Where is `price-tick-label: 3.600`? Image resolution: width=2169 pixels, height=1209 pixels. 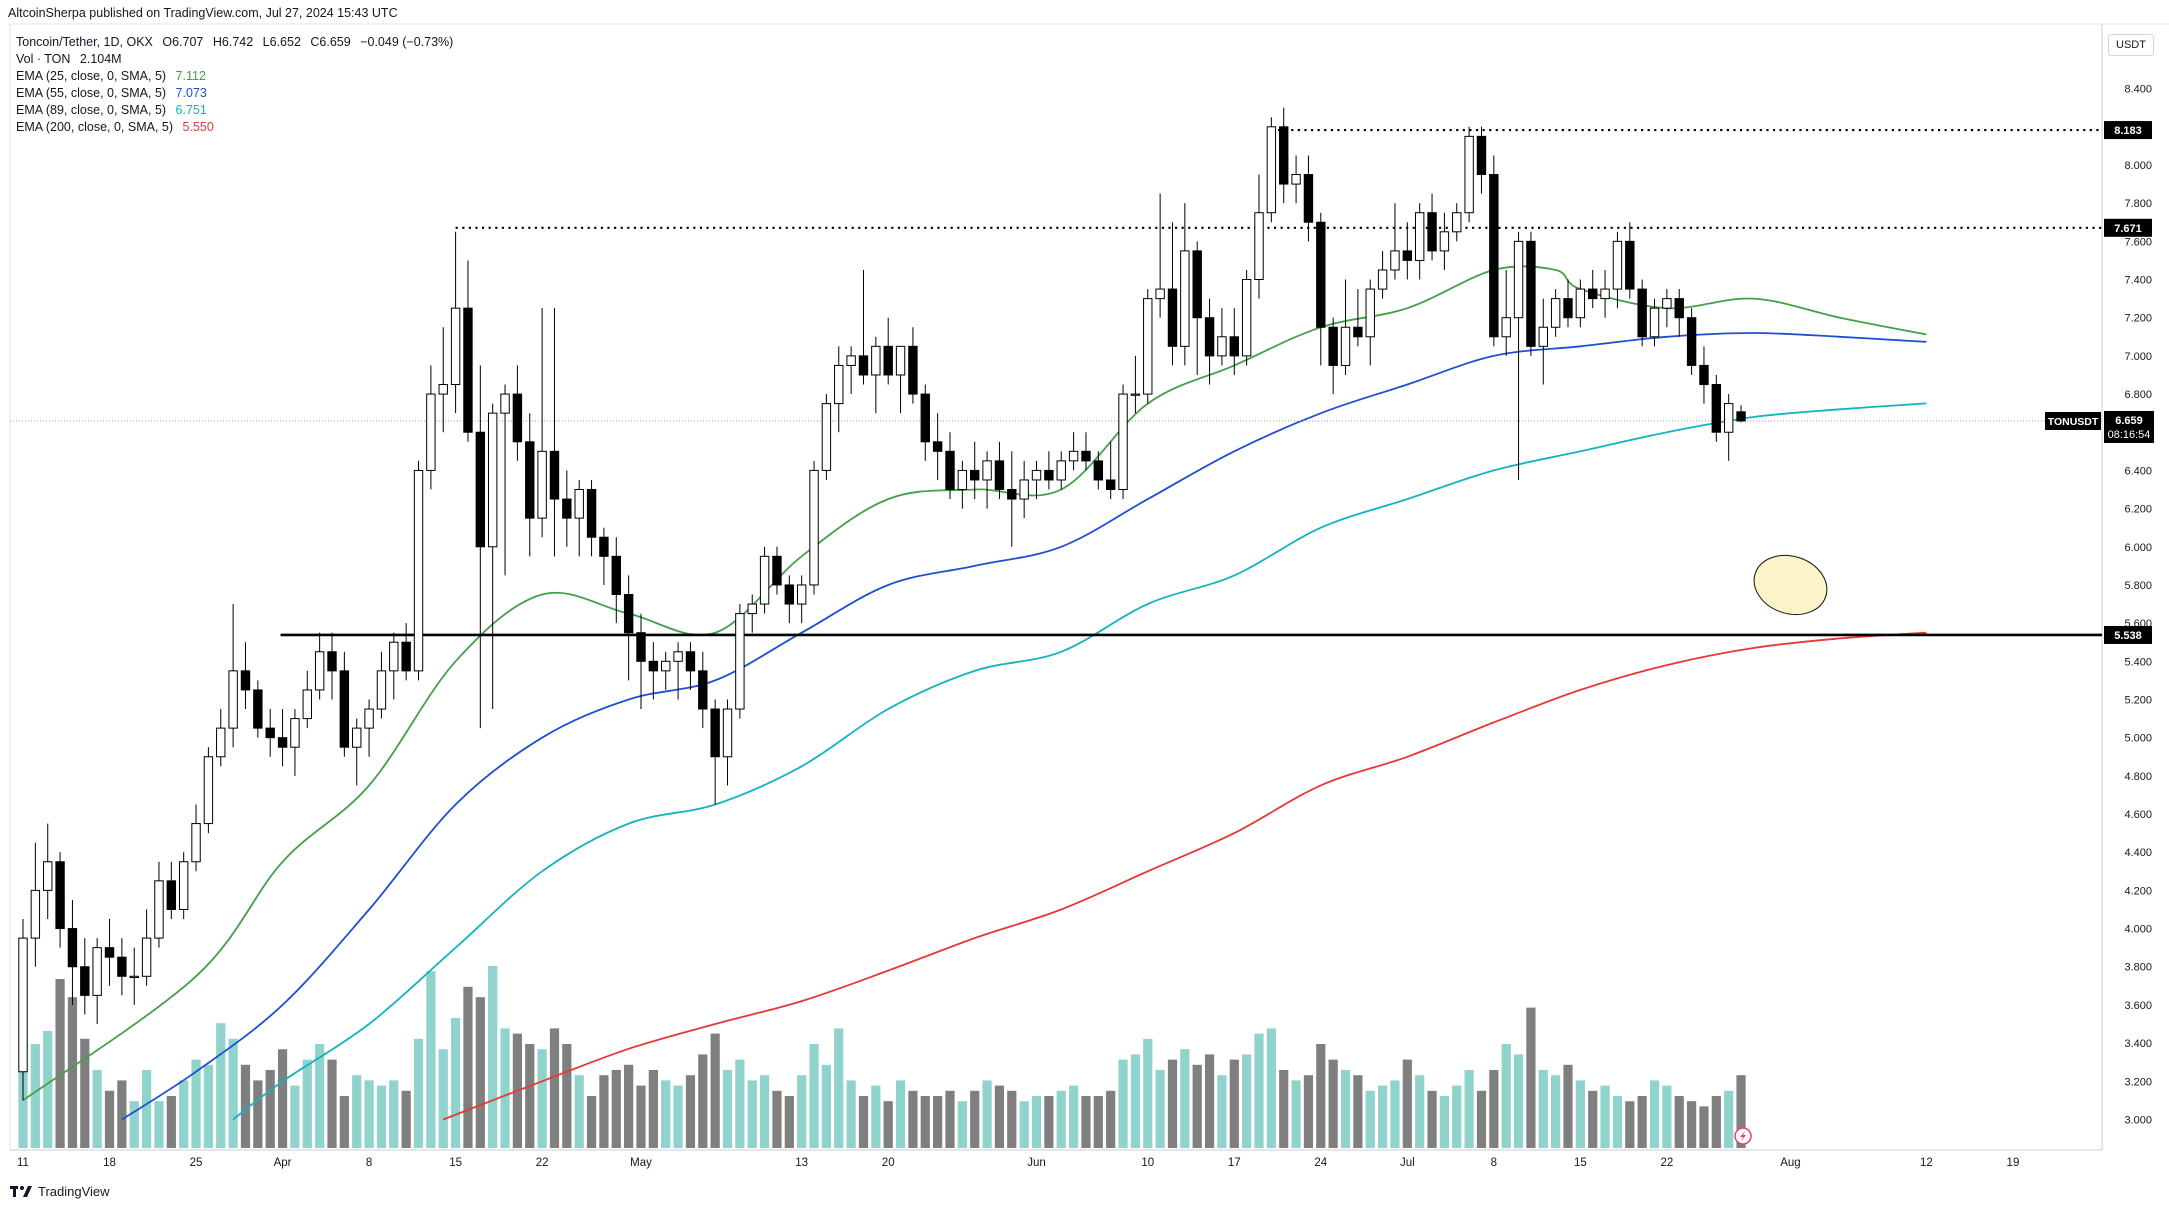
price-tick-label: 3.600 is located at coordinates (2138, 1006).